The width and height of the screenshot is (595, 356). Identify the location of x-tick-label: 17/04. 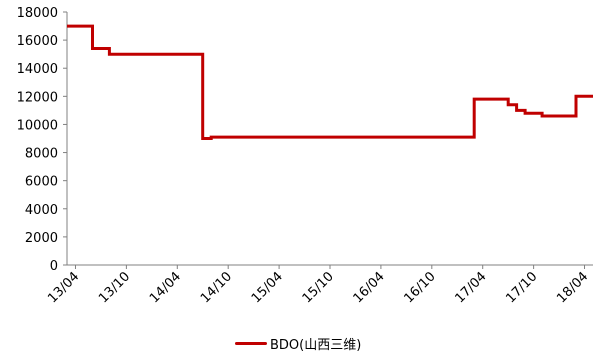
(470, 287).